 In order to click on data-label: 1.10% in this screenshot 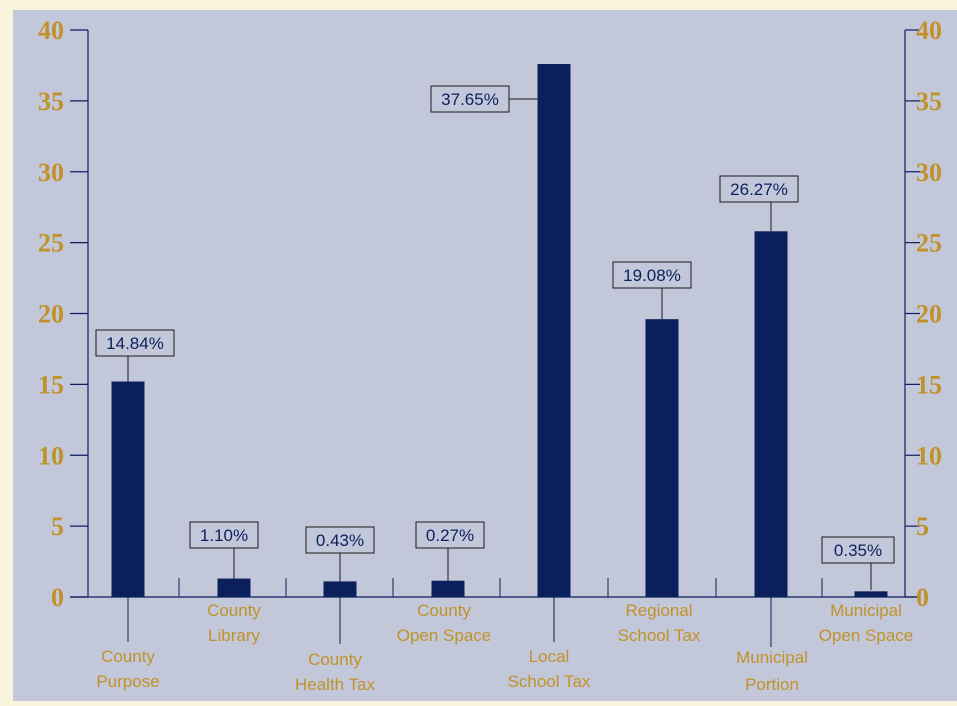, I will do `click(224, 535)`.